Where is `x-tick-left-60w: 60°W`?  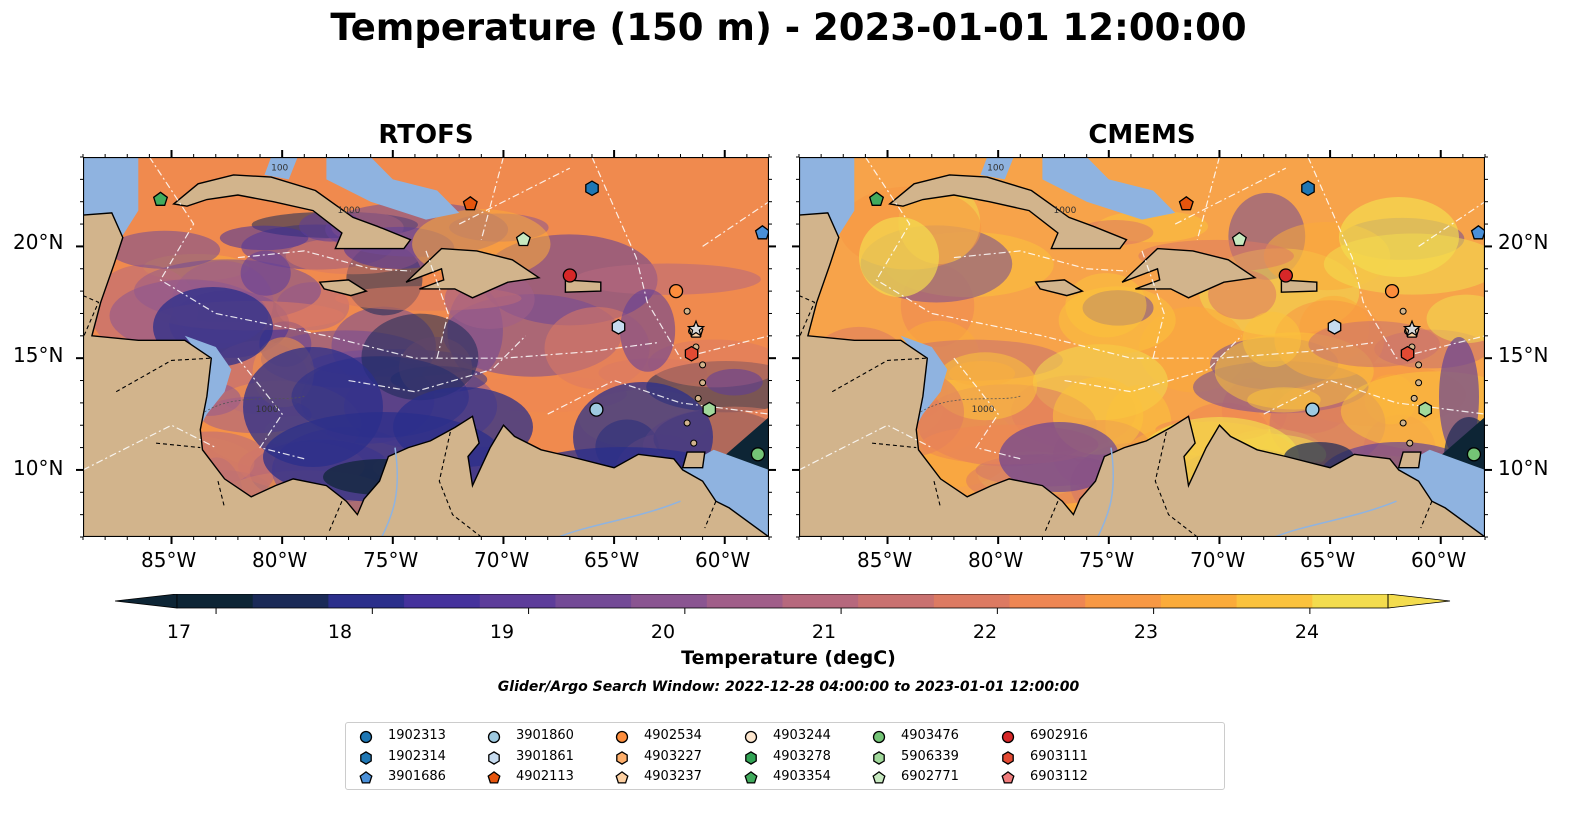 x-tick-left-60w: 60°W is located at coordinates (723, 560).